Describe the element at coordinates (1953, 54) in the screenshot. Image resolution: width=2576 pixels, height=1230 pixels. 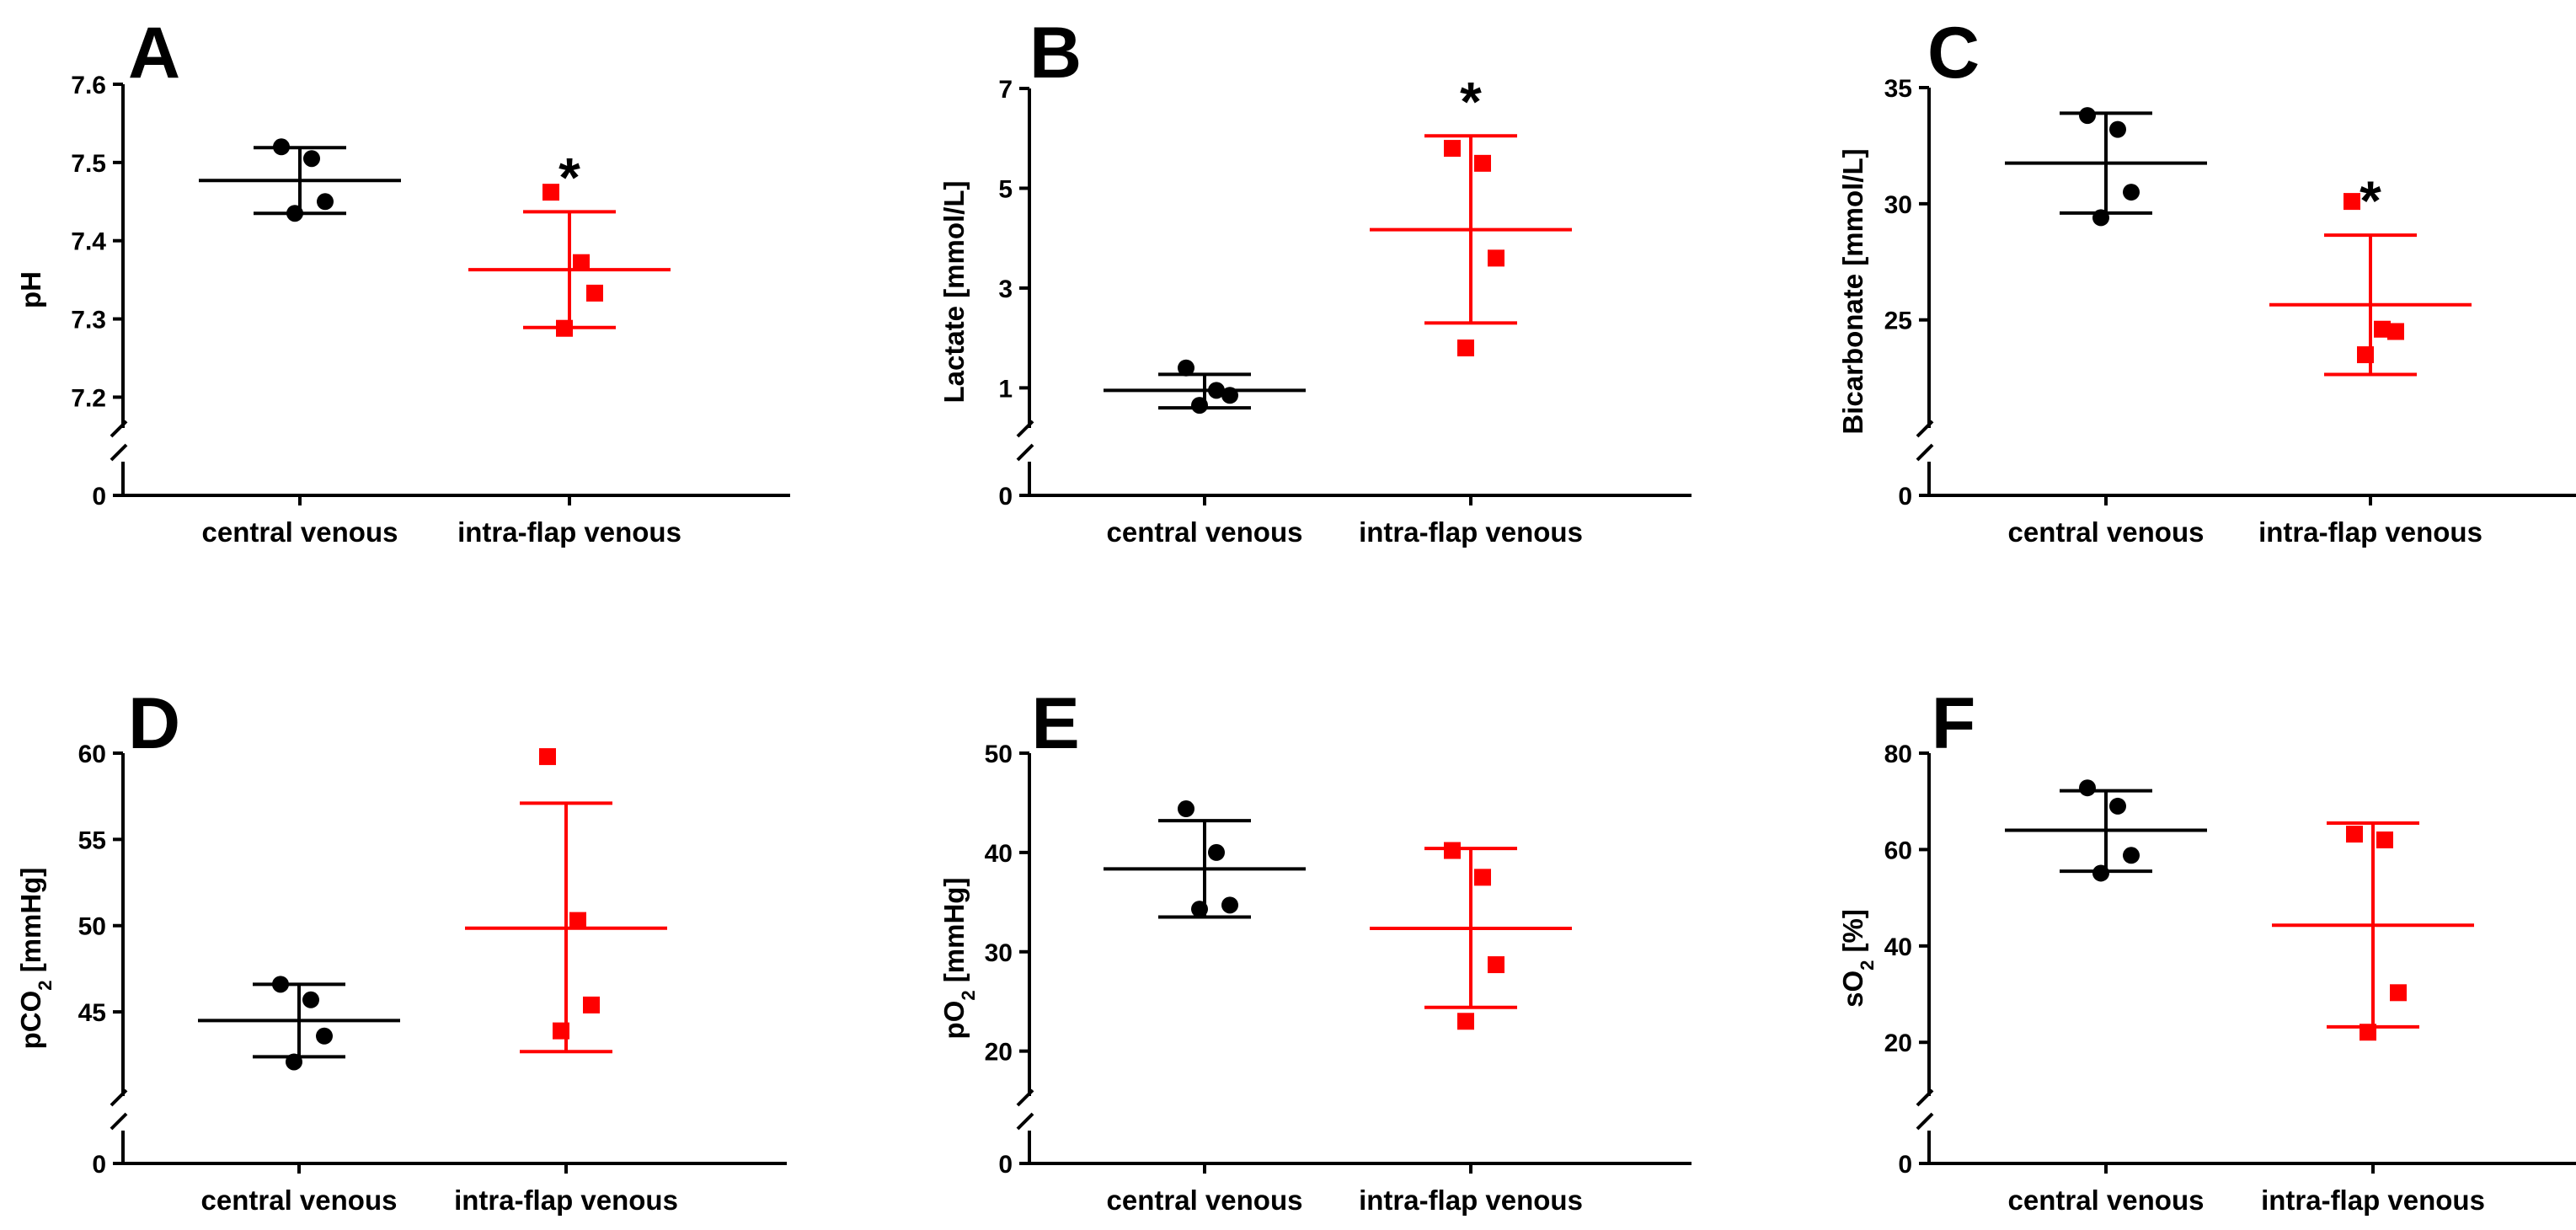
I see `panel-letter: C` at that location.